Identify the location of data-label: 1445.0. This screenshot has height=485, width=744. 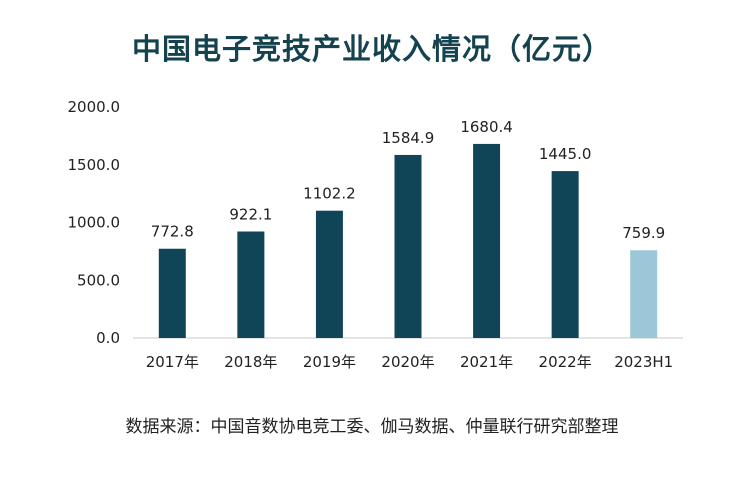
(565, 154).